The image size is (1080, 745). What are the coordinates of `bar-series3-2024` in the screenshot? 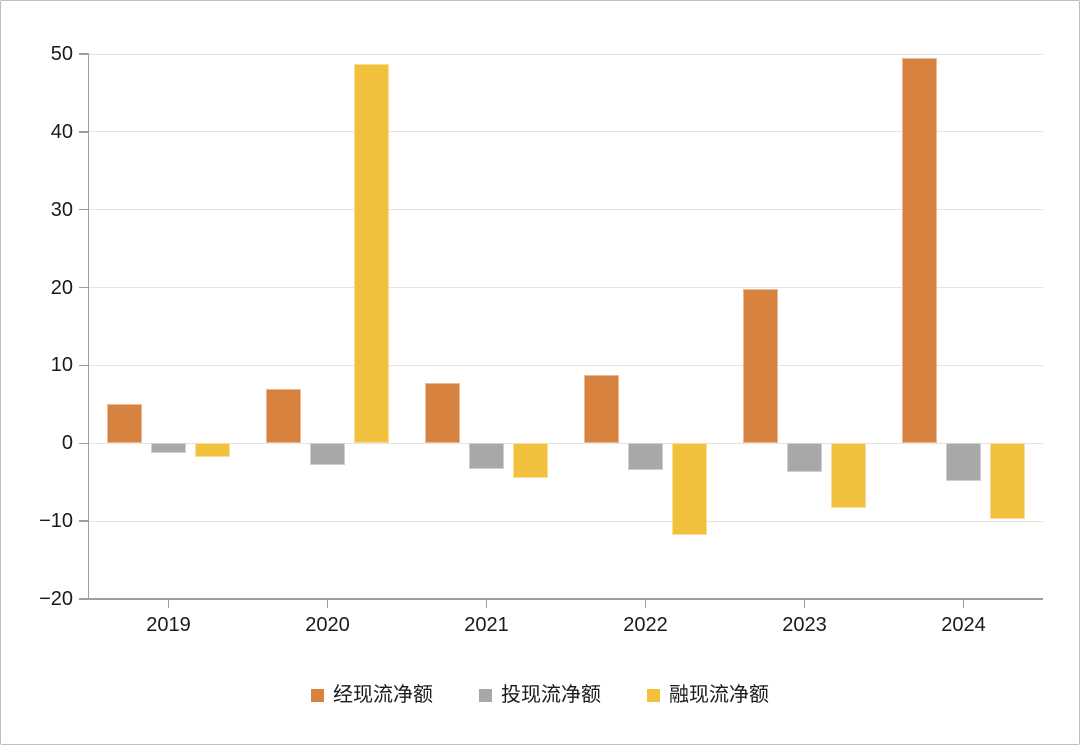 It's located at (1007, 481).